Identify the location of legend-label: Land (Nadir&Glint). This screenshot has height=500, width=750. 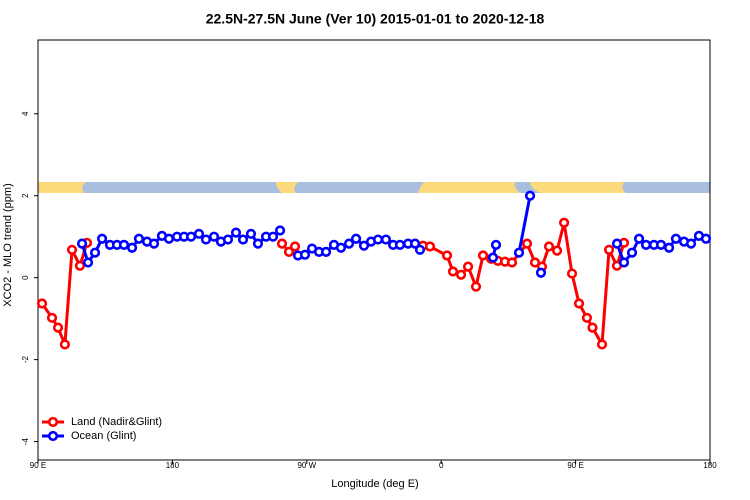
(116, 422).